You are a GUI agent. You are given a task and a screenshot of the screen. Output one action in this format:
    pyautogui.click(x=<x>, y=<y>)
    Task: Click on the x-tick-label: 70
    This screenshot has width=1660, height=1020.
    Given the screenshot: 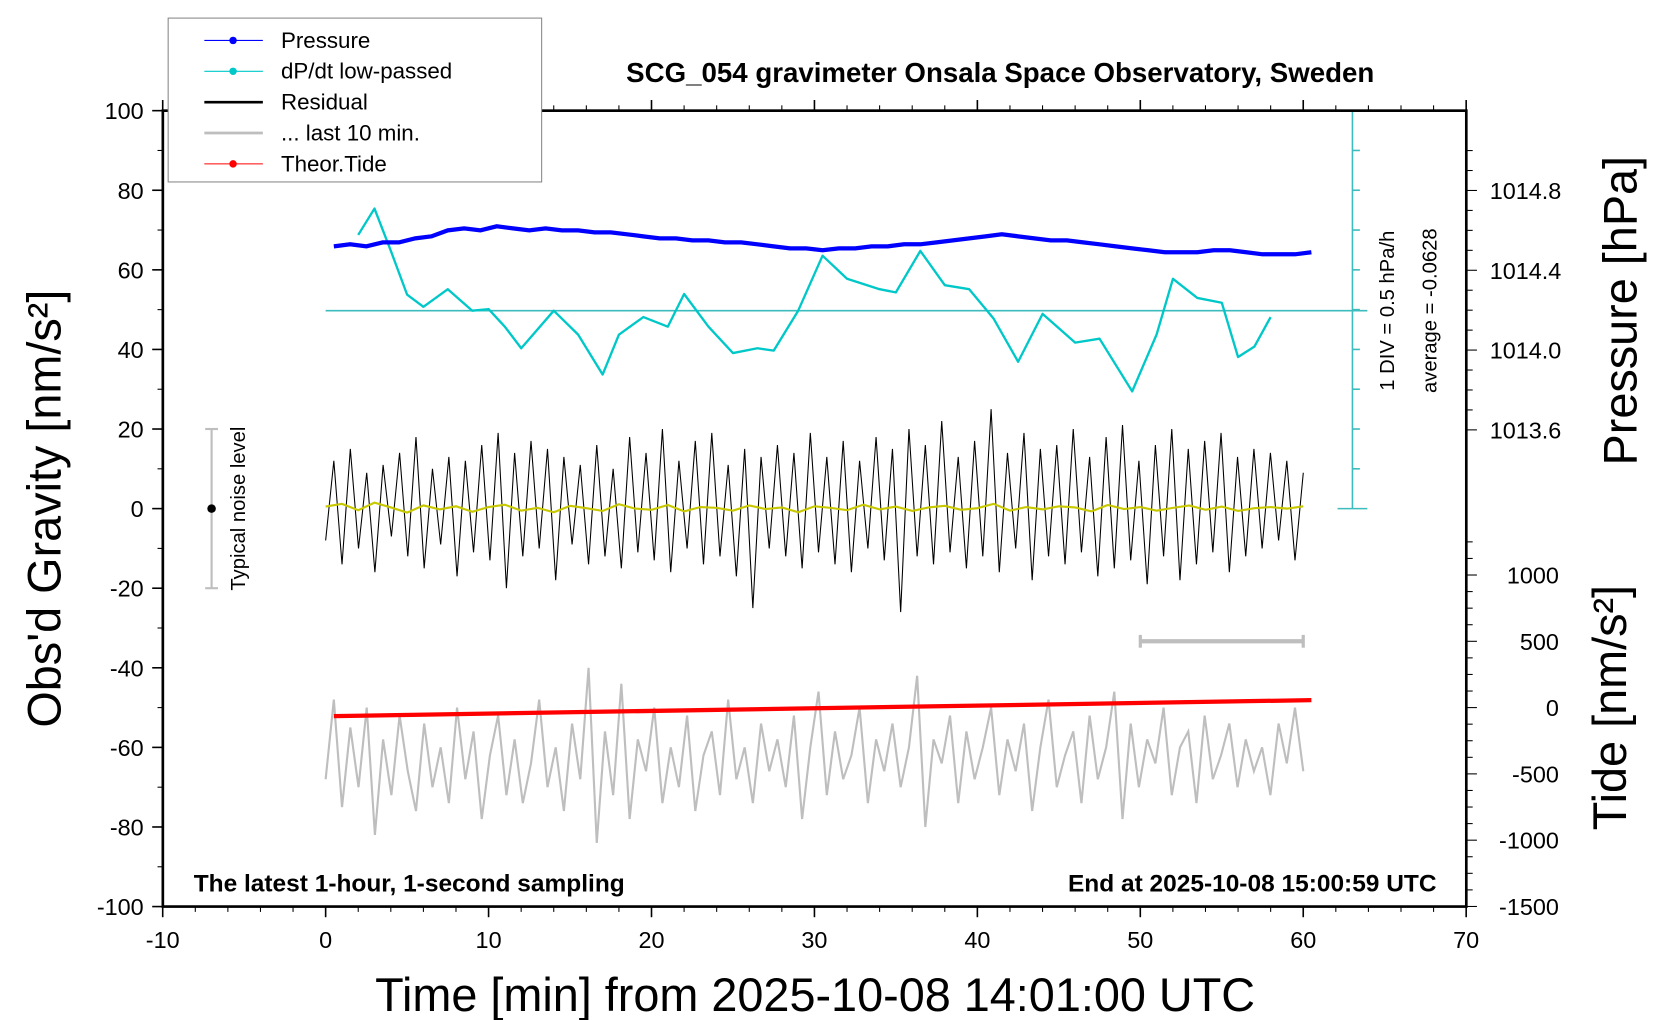 What is the action you would take?
    pyautogui.click(x=1466, y=940)
    